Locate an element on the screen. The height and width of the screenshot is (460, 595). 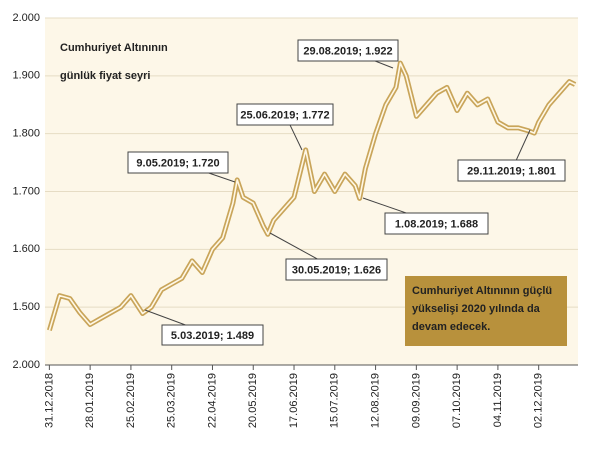
x-tick-label: 22.04.2019 is located at coordinates (212, 400).